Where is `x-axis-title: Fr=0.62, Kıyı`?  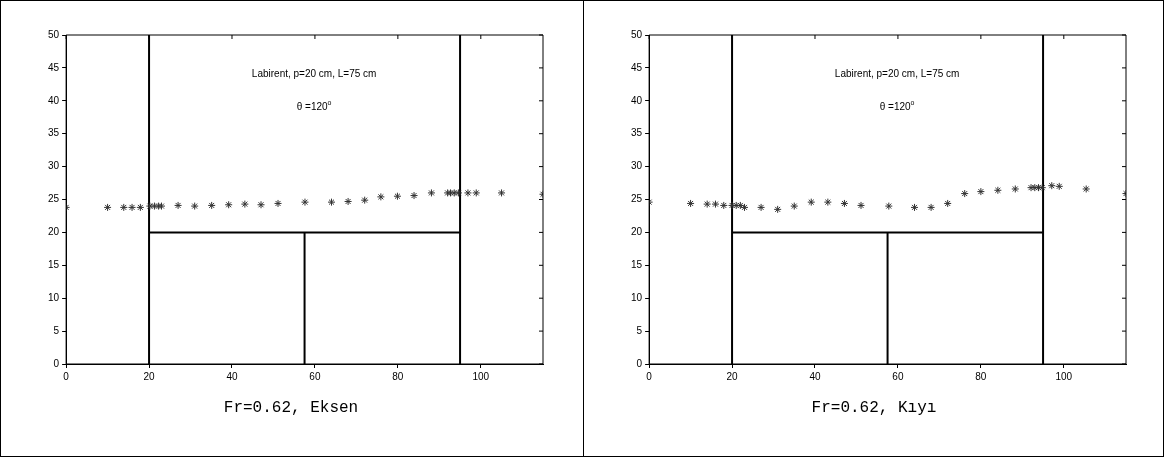 x-axis-title: Fr=0.62, Kıyı is located at coordinates (874, 408).